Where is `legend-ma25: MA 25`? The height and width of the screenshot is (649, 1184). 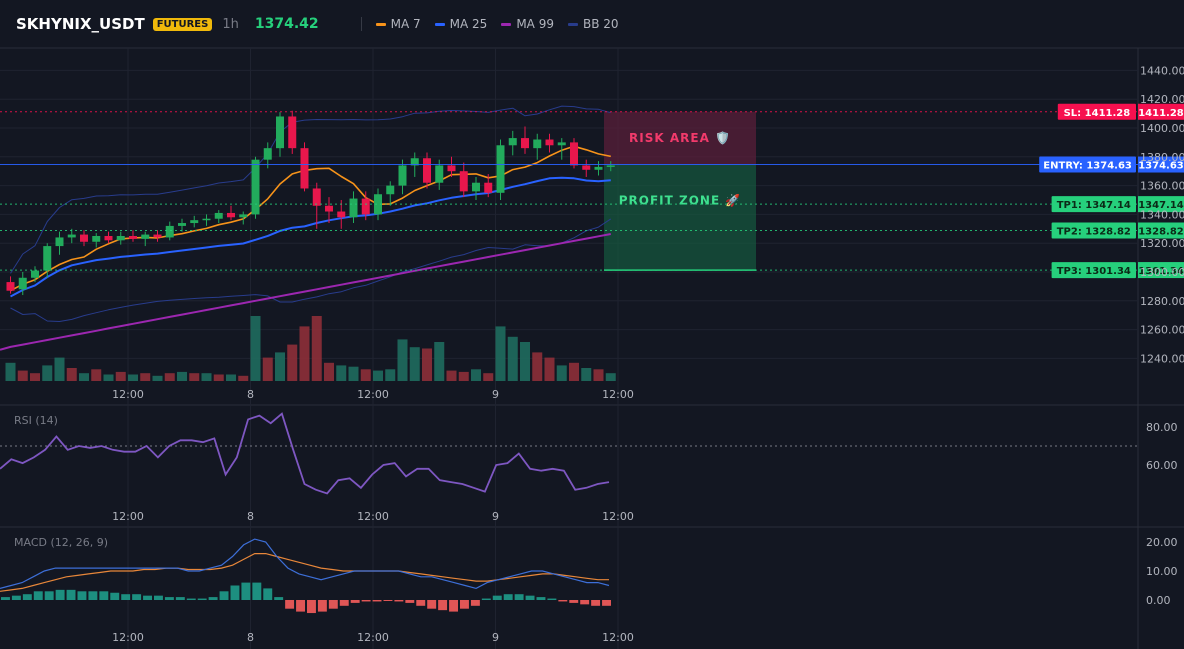
legend-ma25: MA 25 is located at coordinates (461, 24).